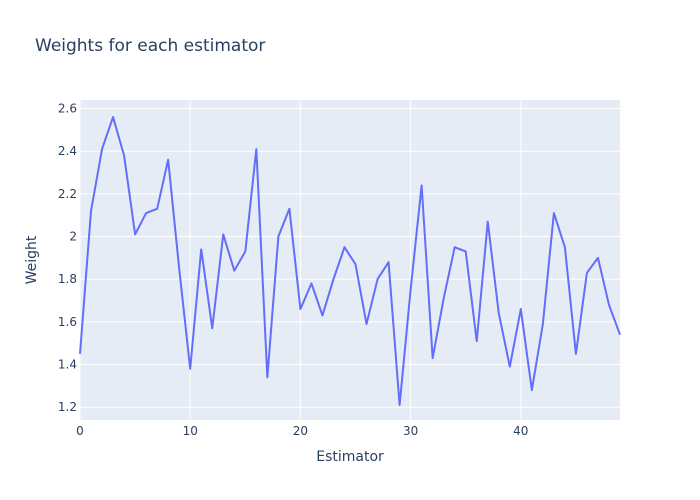 The width and height of the screenshot is (700, 500). Describe the element at coordinates (67, 279) in the screenshot. I see `y-tick-label: 1.8` at that location.